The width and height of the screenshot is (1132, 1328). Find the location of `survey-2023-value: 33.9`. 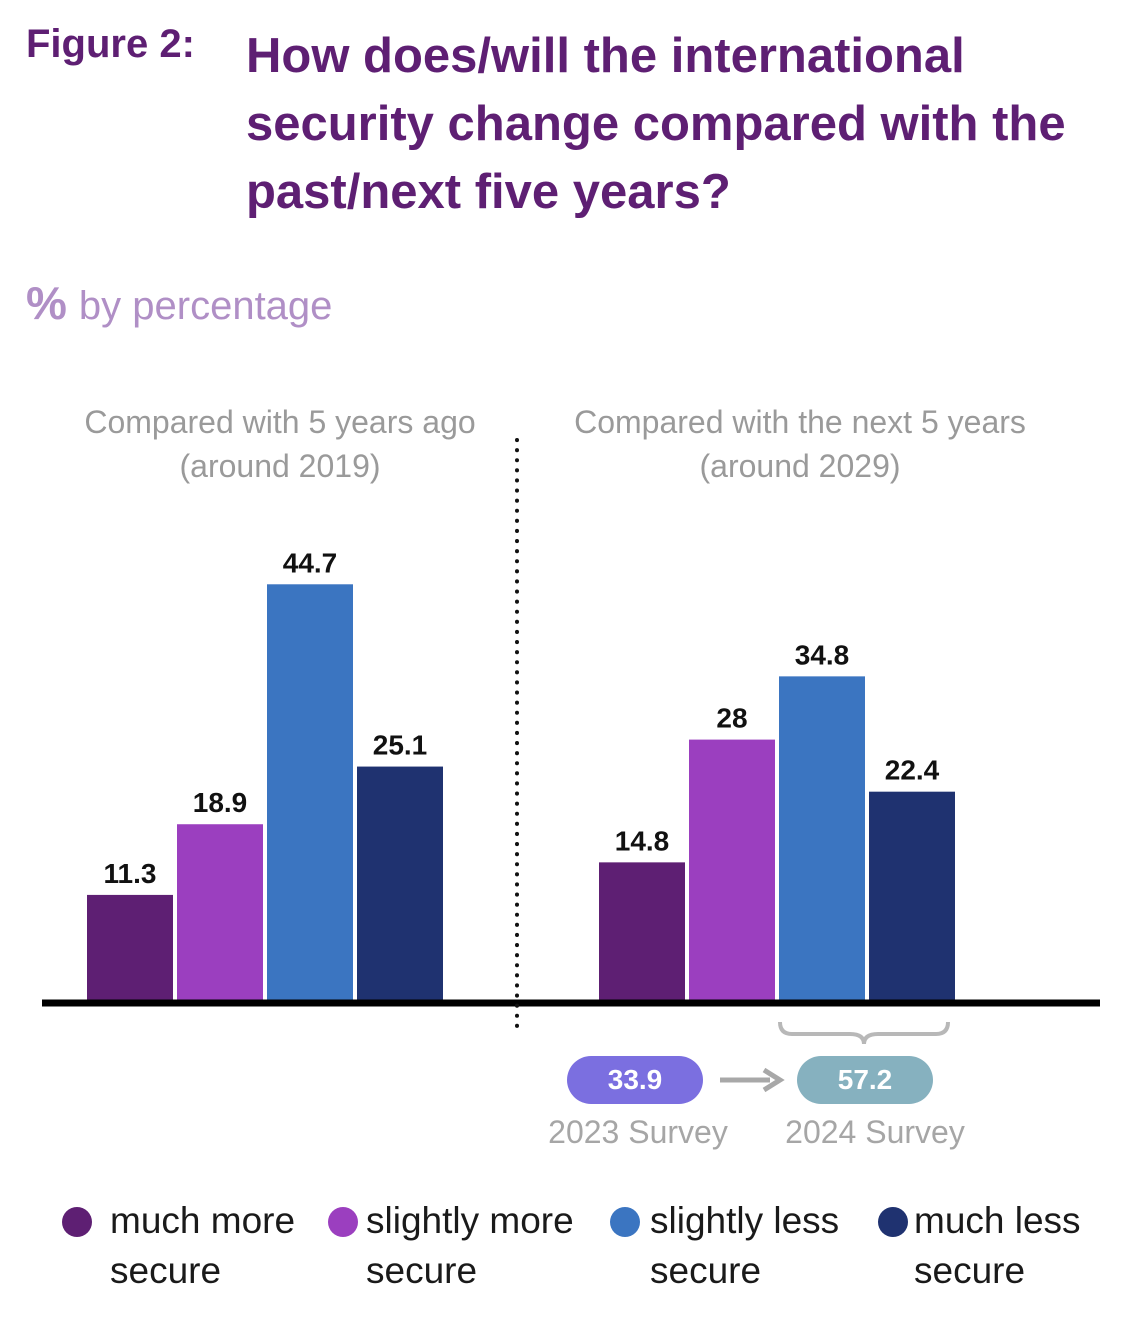

survey-2023-value: 33.9 is located at coordinates (635, 1080).